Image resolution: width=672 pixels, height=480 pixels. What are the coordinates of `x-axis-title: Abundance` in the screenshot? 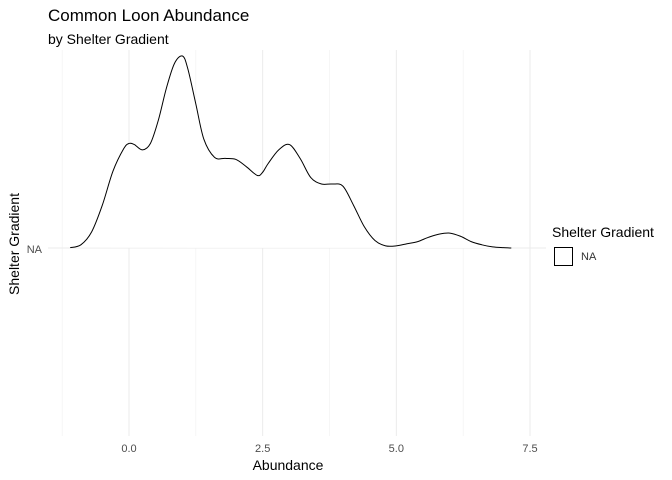 It's located at (288, 465).